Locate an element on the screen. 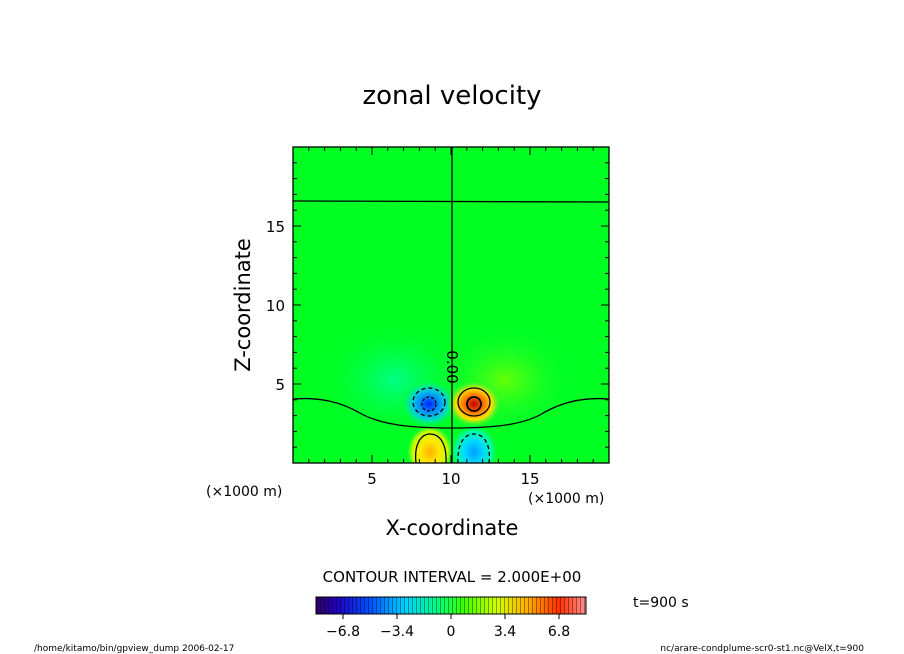  contour-neg-outer is located at coordinates (429, 402).